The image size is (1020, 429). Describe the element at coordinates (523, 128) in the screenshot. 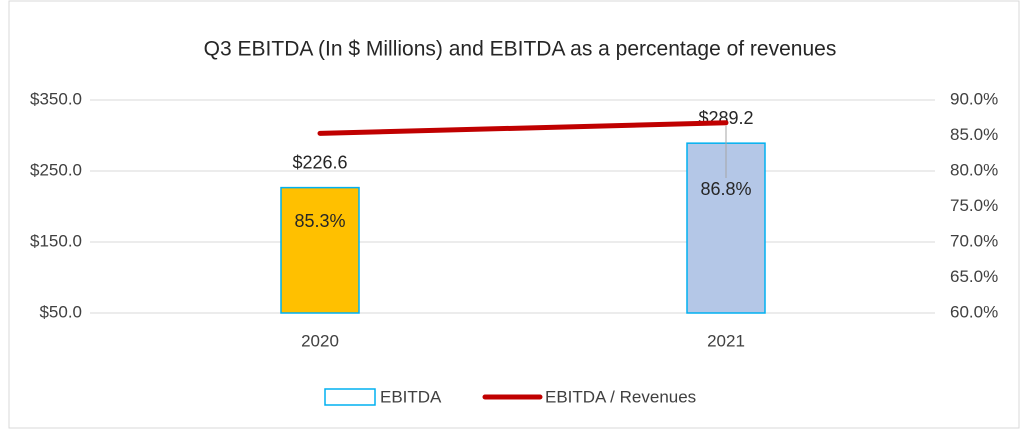

I see `line-series` at that location.